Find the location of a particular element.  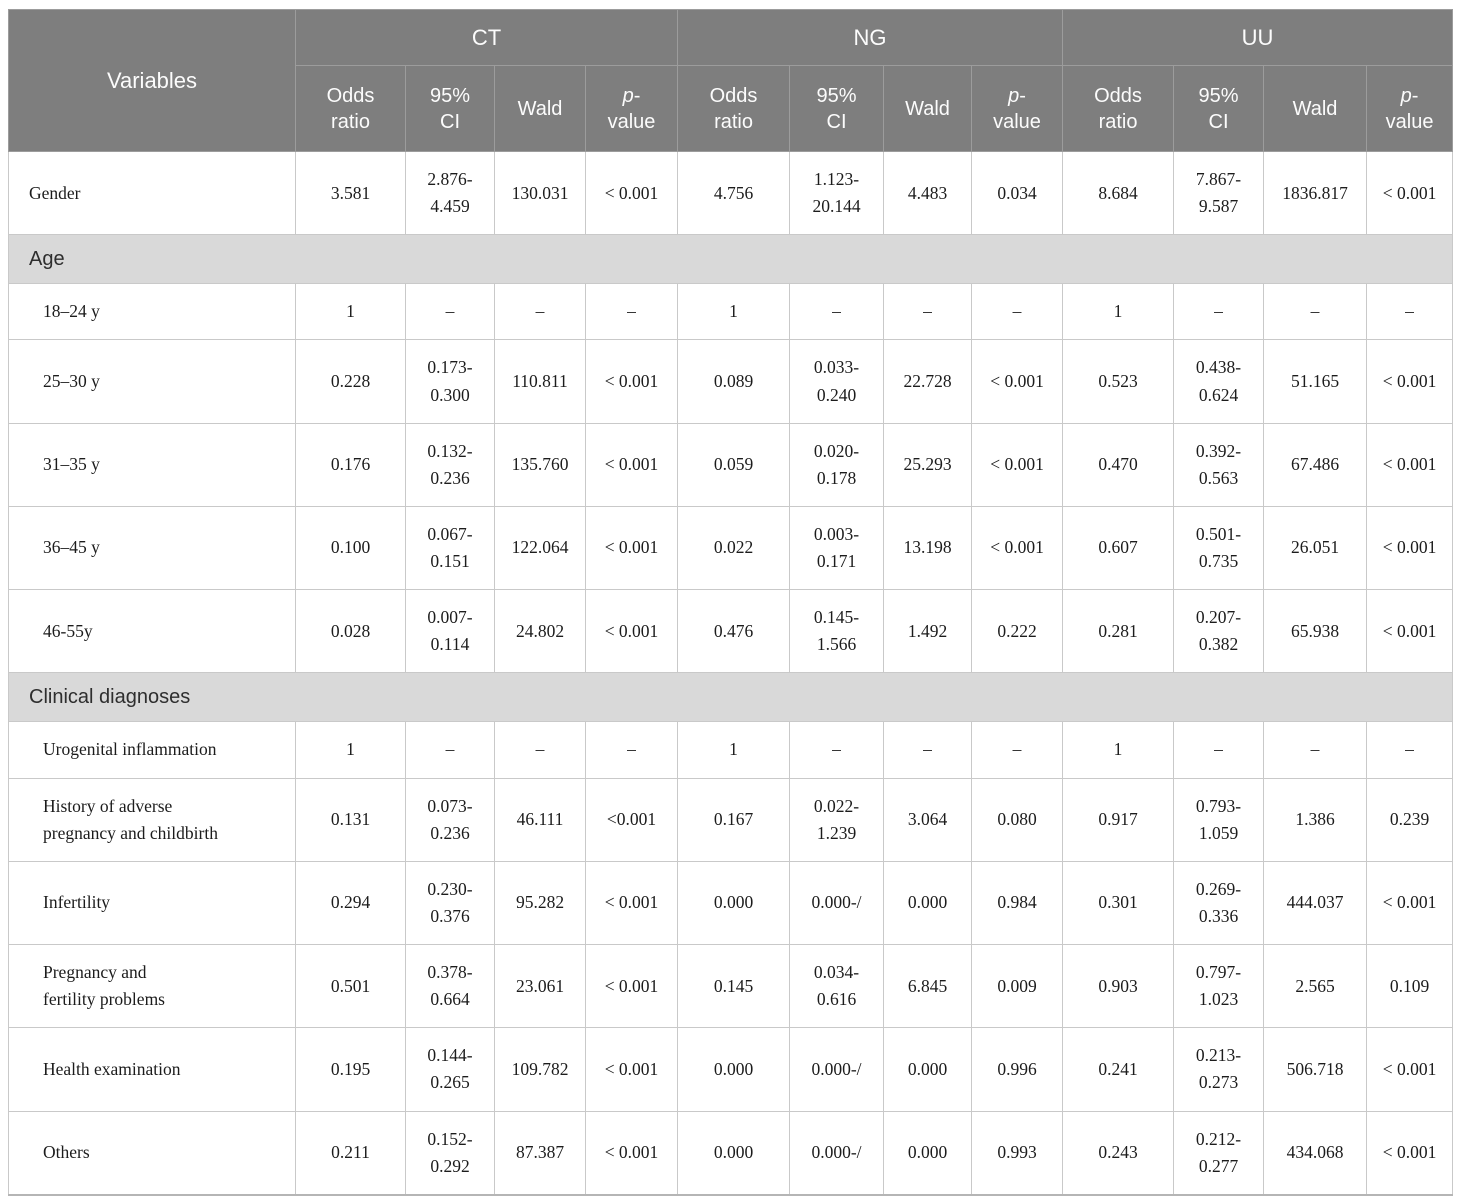

value-cell: 46.111 is located at coordinates (540, 819).